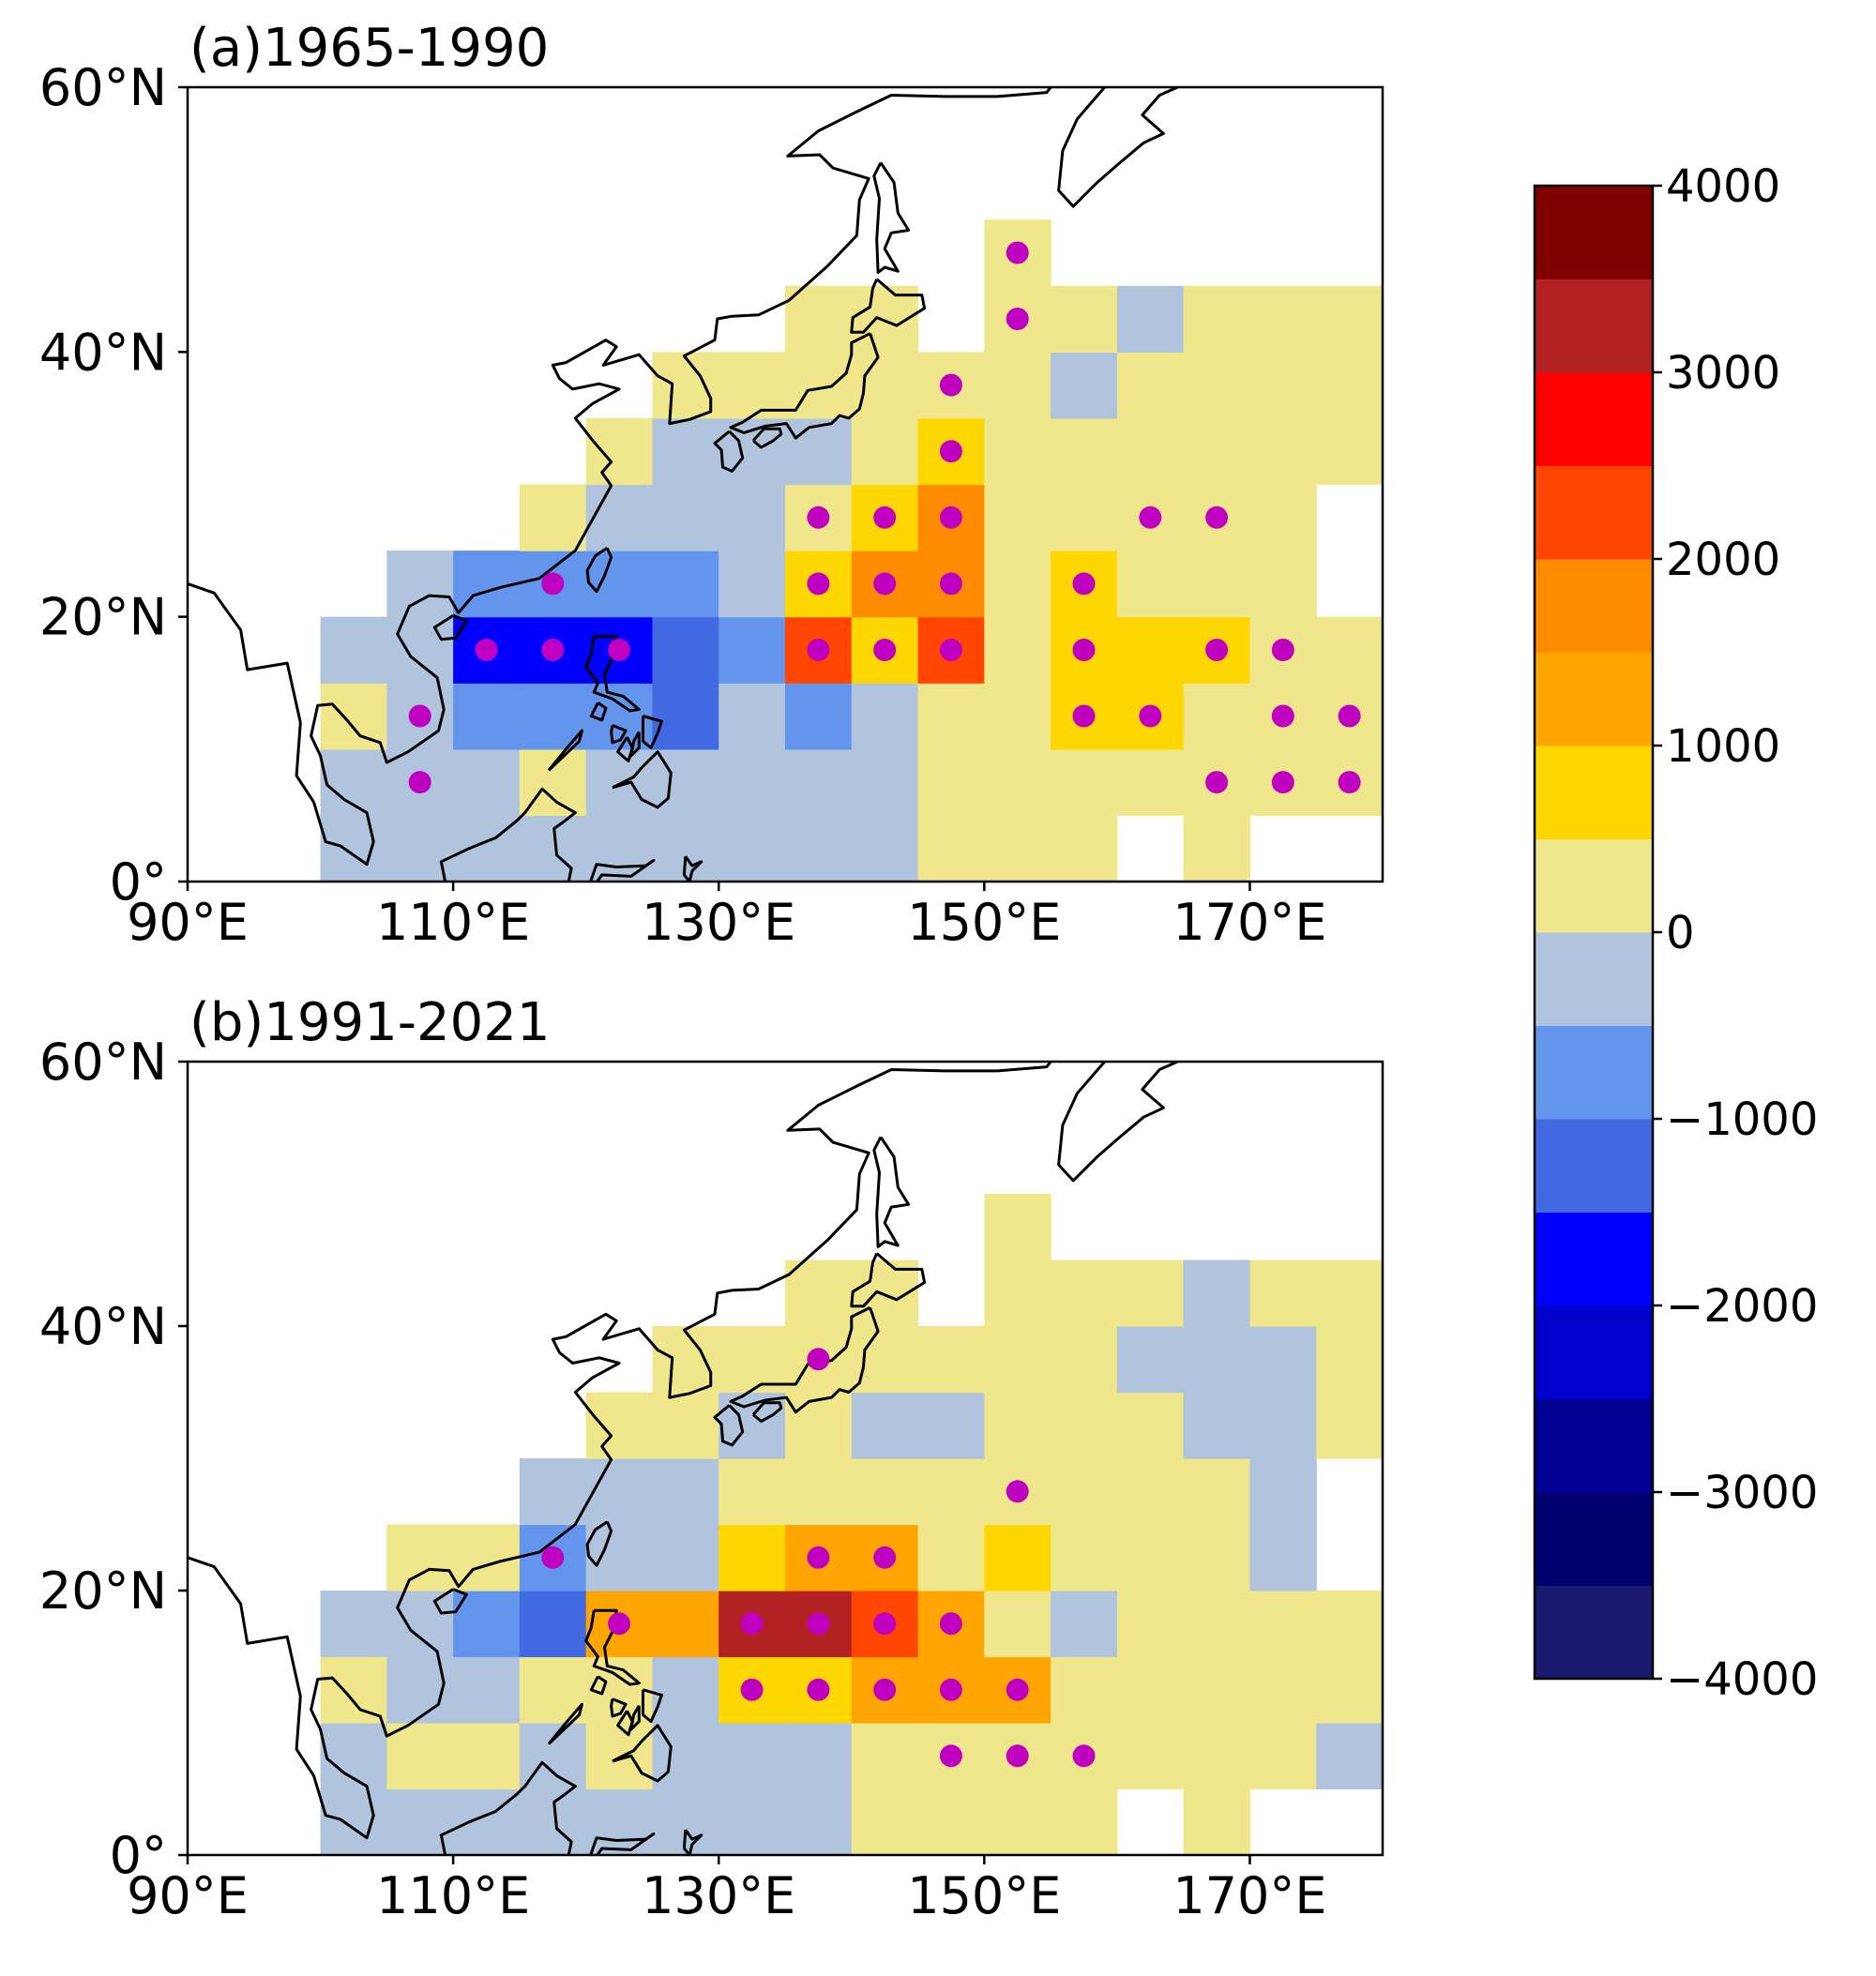 This screenshot has width=1876, height=1976. I want to click on lon-tick-label: 150°E, so click(984, 1896).